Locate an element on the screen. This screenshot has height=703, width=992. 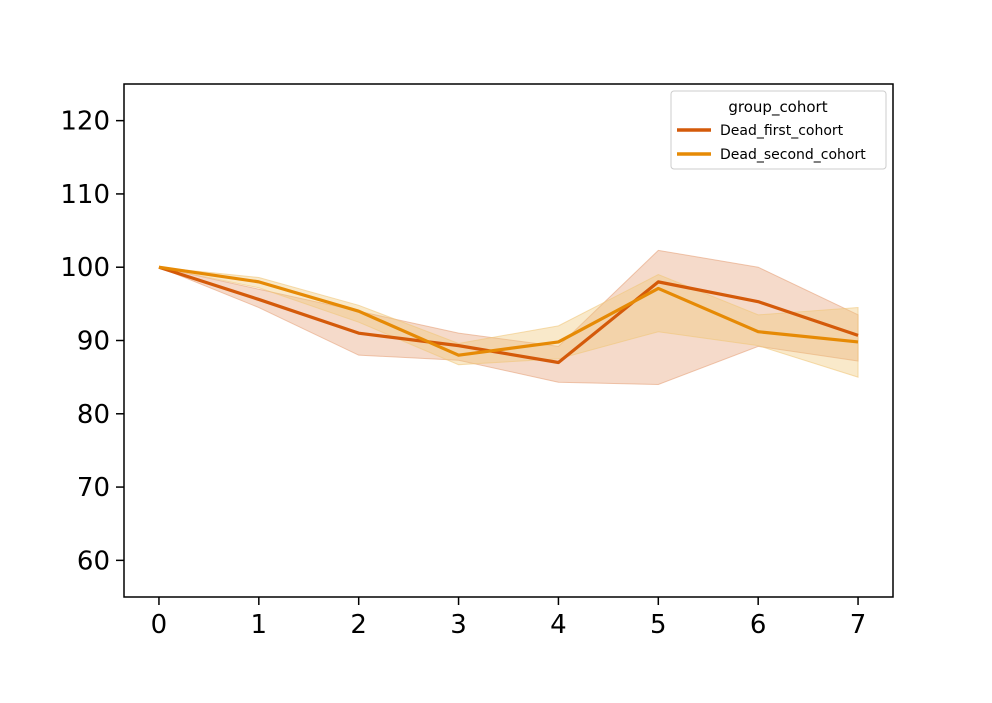
legend-box is located at coordinates (778, 130).